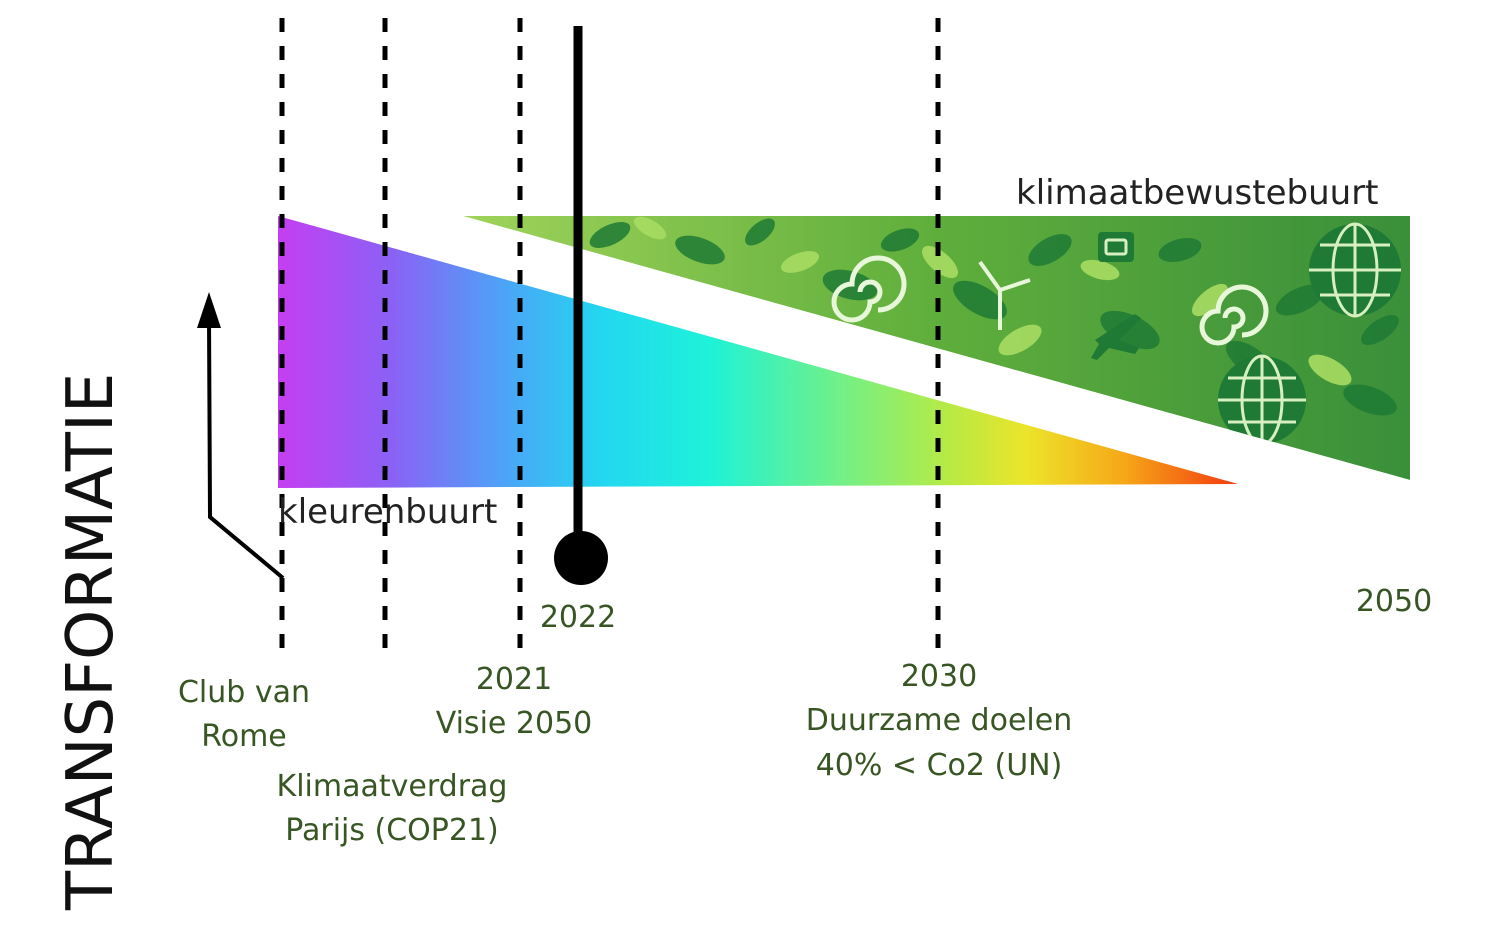  I want to click on milestone-label-line3: 40% < Co2 (UN), so click(939, 765).